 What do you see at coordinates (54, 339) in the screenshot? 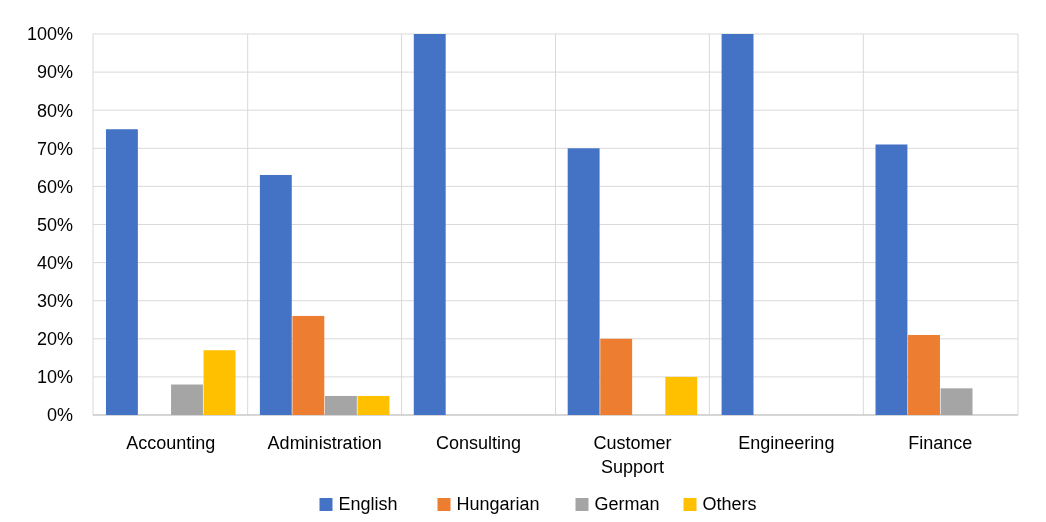
I see `y-tick-label: 20%` at bounding box center [54, 339].